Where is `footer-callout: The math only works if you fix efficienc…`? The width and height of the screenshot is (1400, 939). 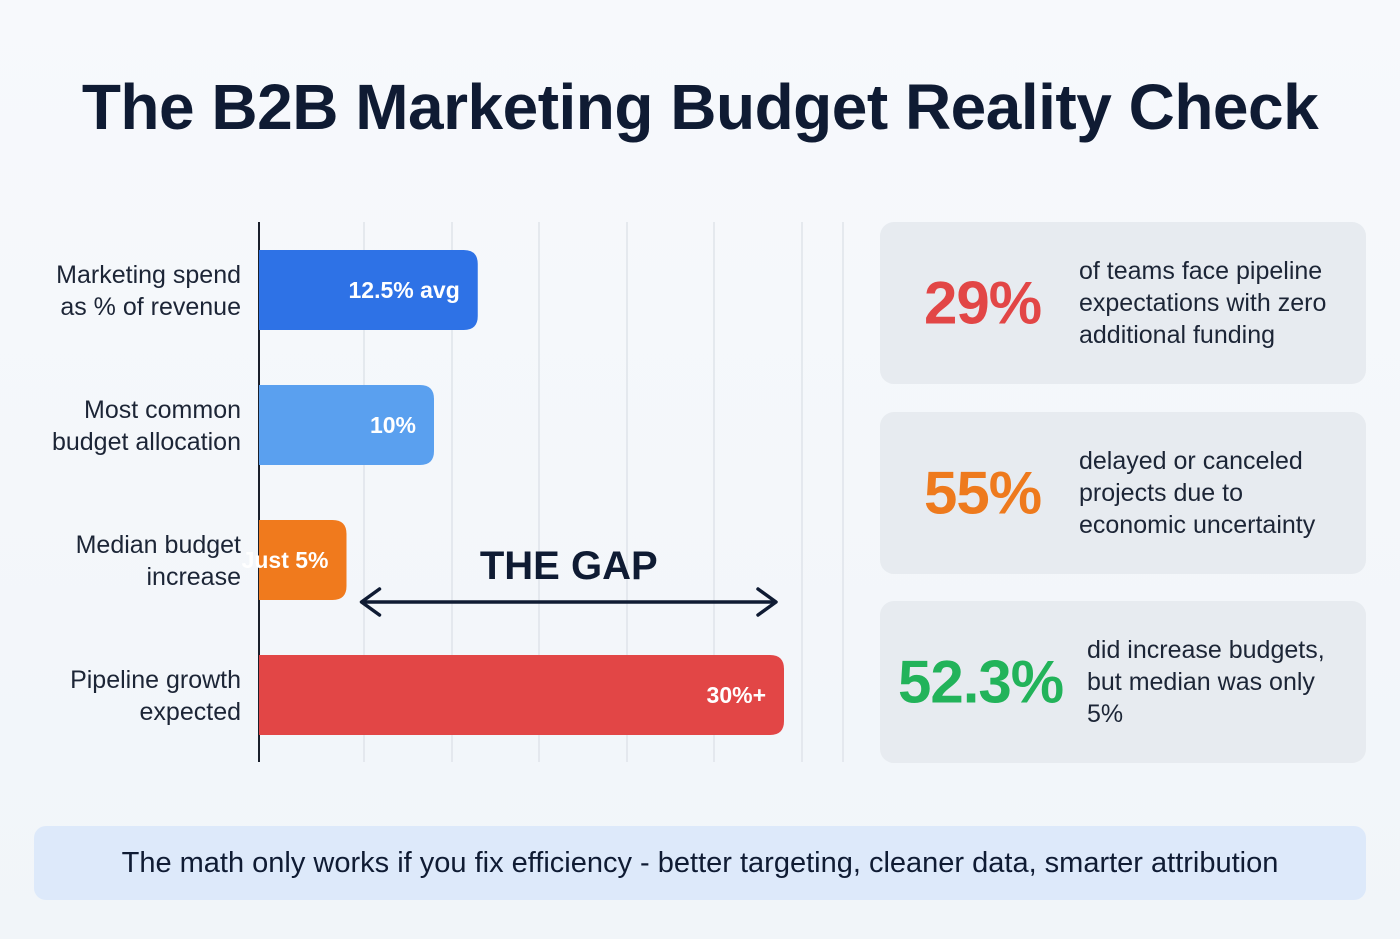 footer-callout: The math only works if you fix efficienc… is located at coordinates (700, 863).